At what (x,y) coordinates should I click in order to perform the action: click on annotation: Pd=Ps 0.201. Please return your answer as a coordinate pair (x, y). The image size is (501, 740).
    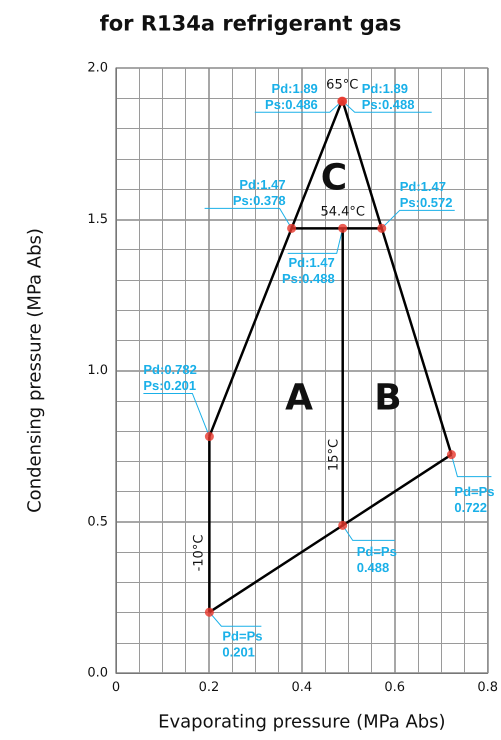
    Looking at the image, I should click on (242, 644).